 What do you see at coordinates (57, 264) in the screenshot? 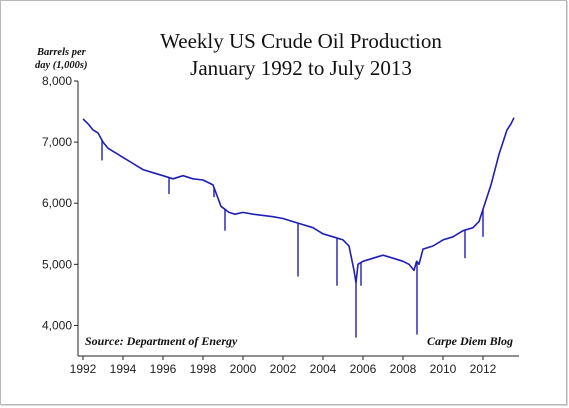
I see `y-tick-label: 5,000` at bounding box center [57, 264].